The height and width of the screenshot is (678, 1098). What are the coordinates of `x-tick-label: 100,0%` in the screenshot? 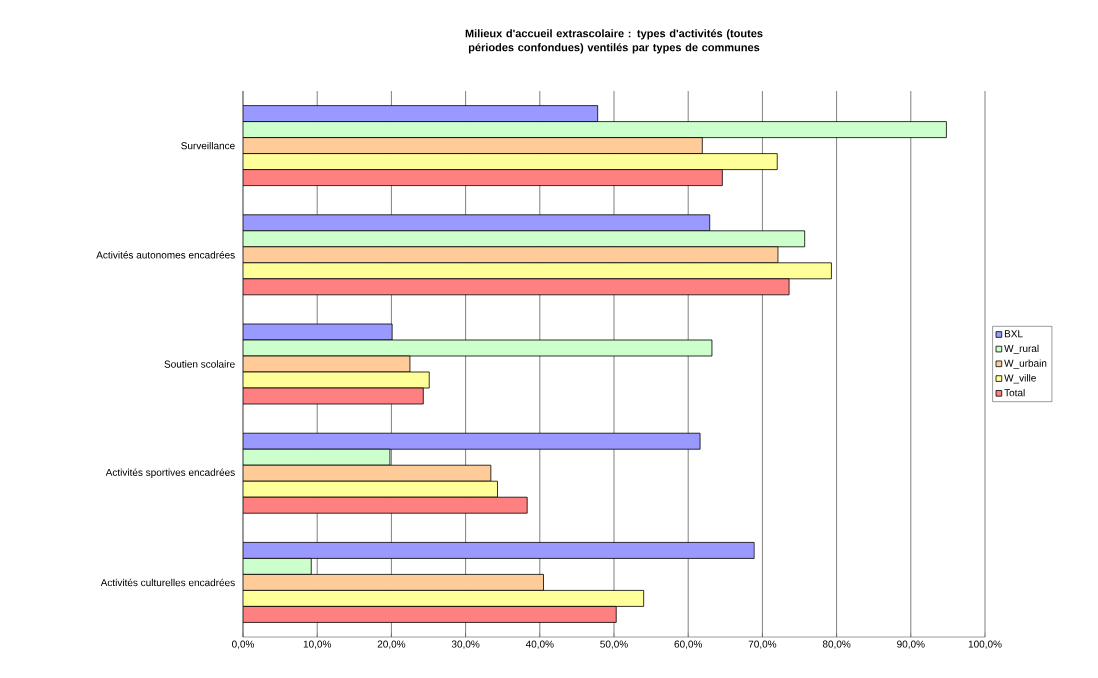 It's located at (985, 644).